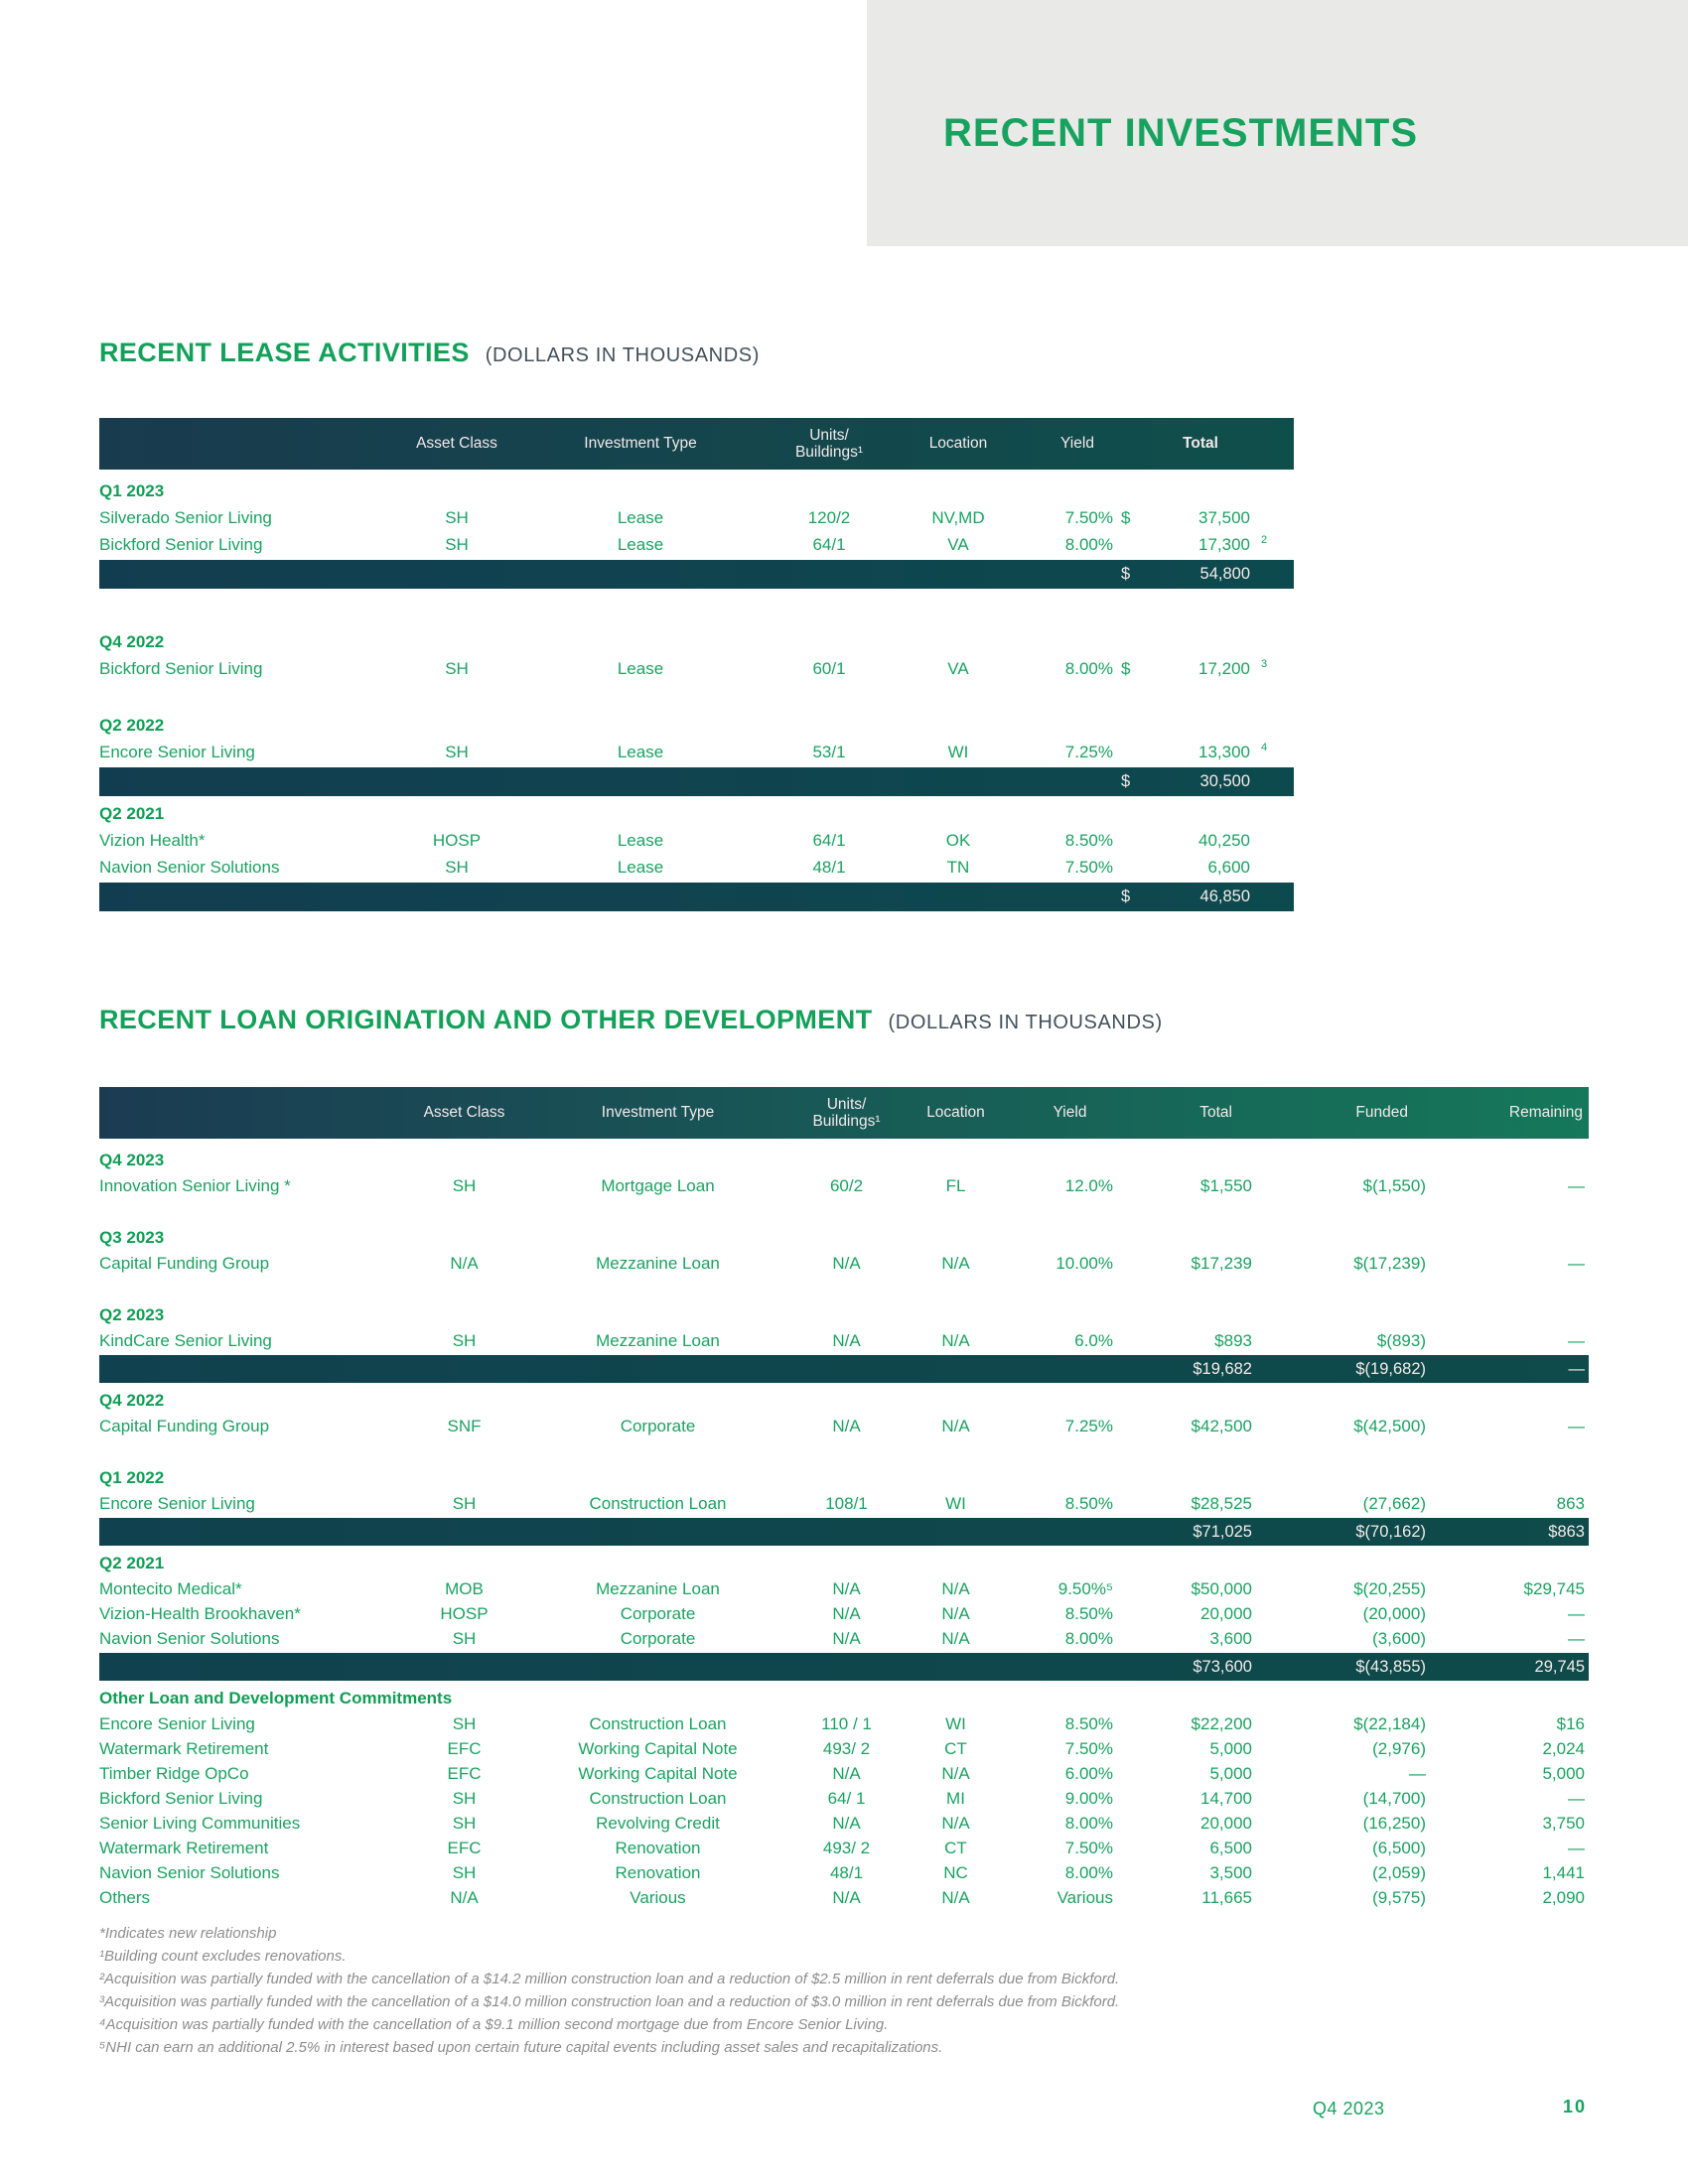  I want to click on cell-total: $22,200, so click(1221, 1723).